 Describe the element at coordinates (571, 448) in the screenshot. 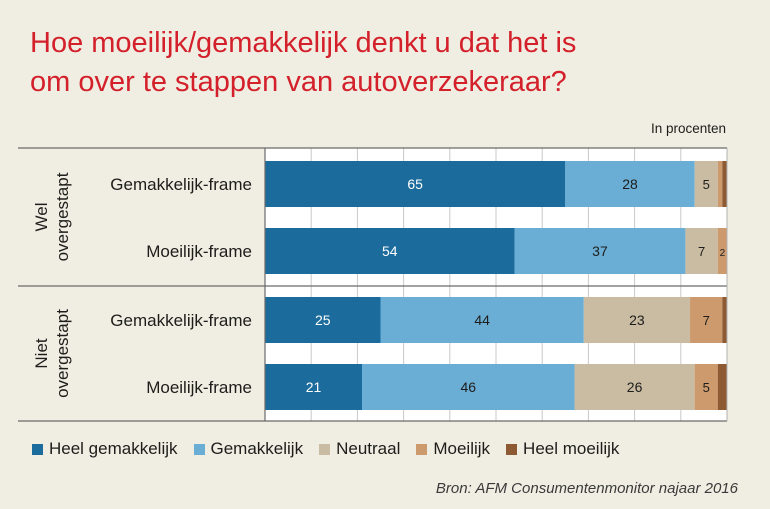

I see `legend-label: Heel moeilijk` at that location.